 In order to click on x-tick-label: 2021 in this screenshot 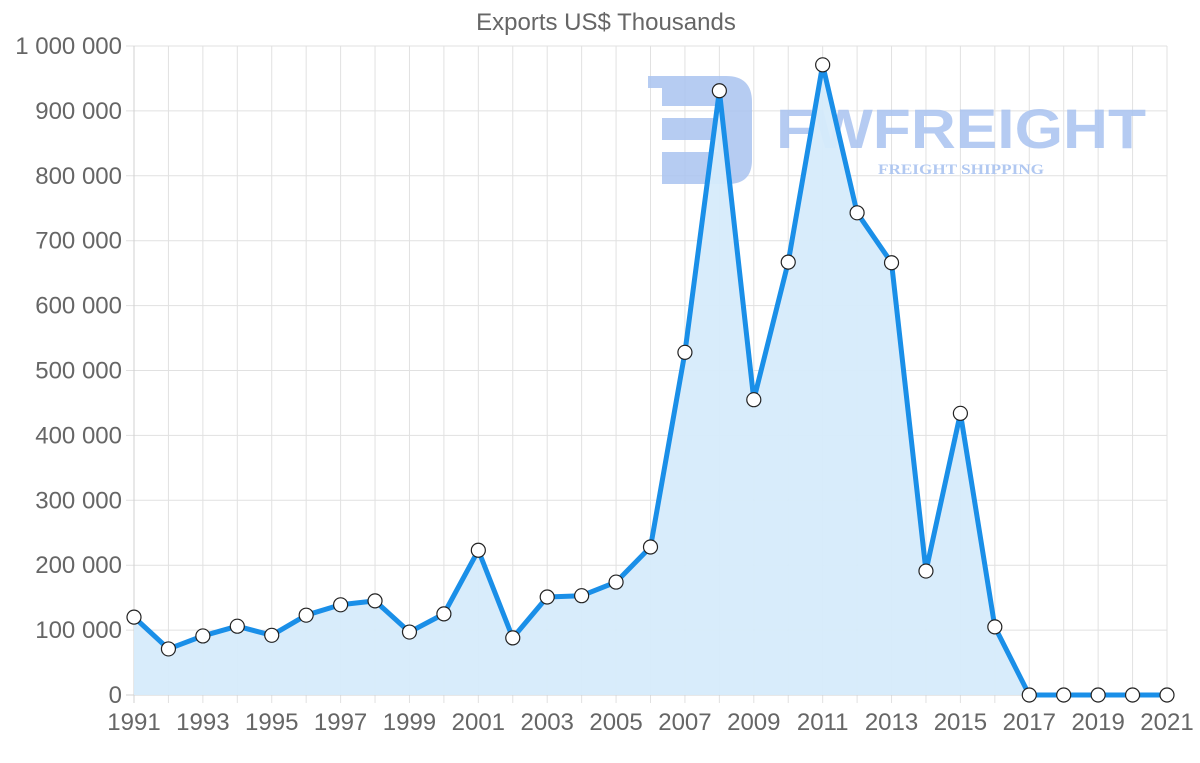, I will do `click(1166, 722)`.